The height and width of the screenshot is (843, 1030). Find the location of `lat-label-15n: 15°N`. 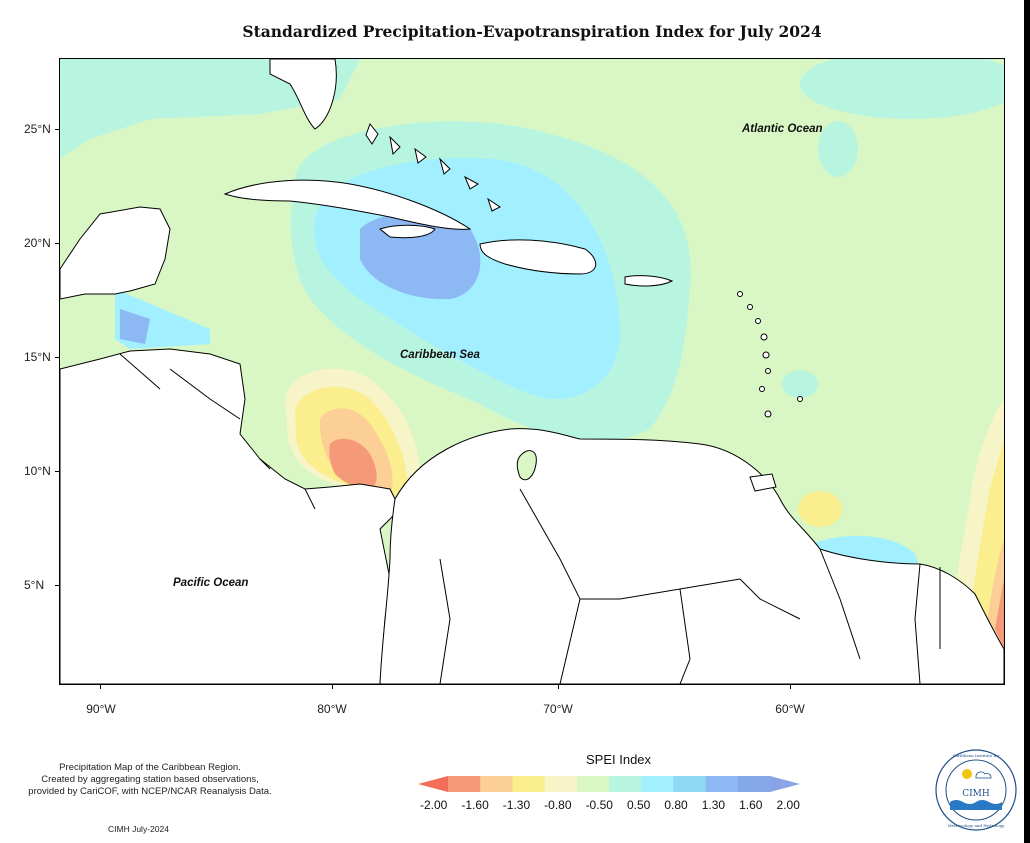

lat-label-15n: 15°N is located at coordinates (37, 357).